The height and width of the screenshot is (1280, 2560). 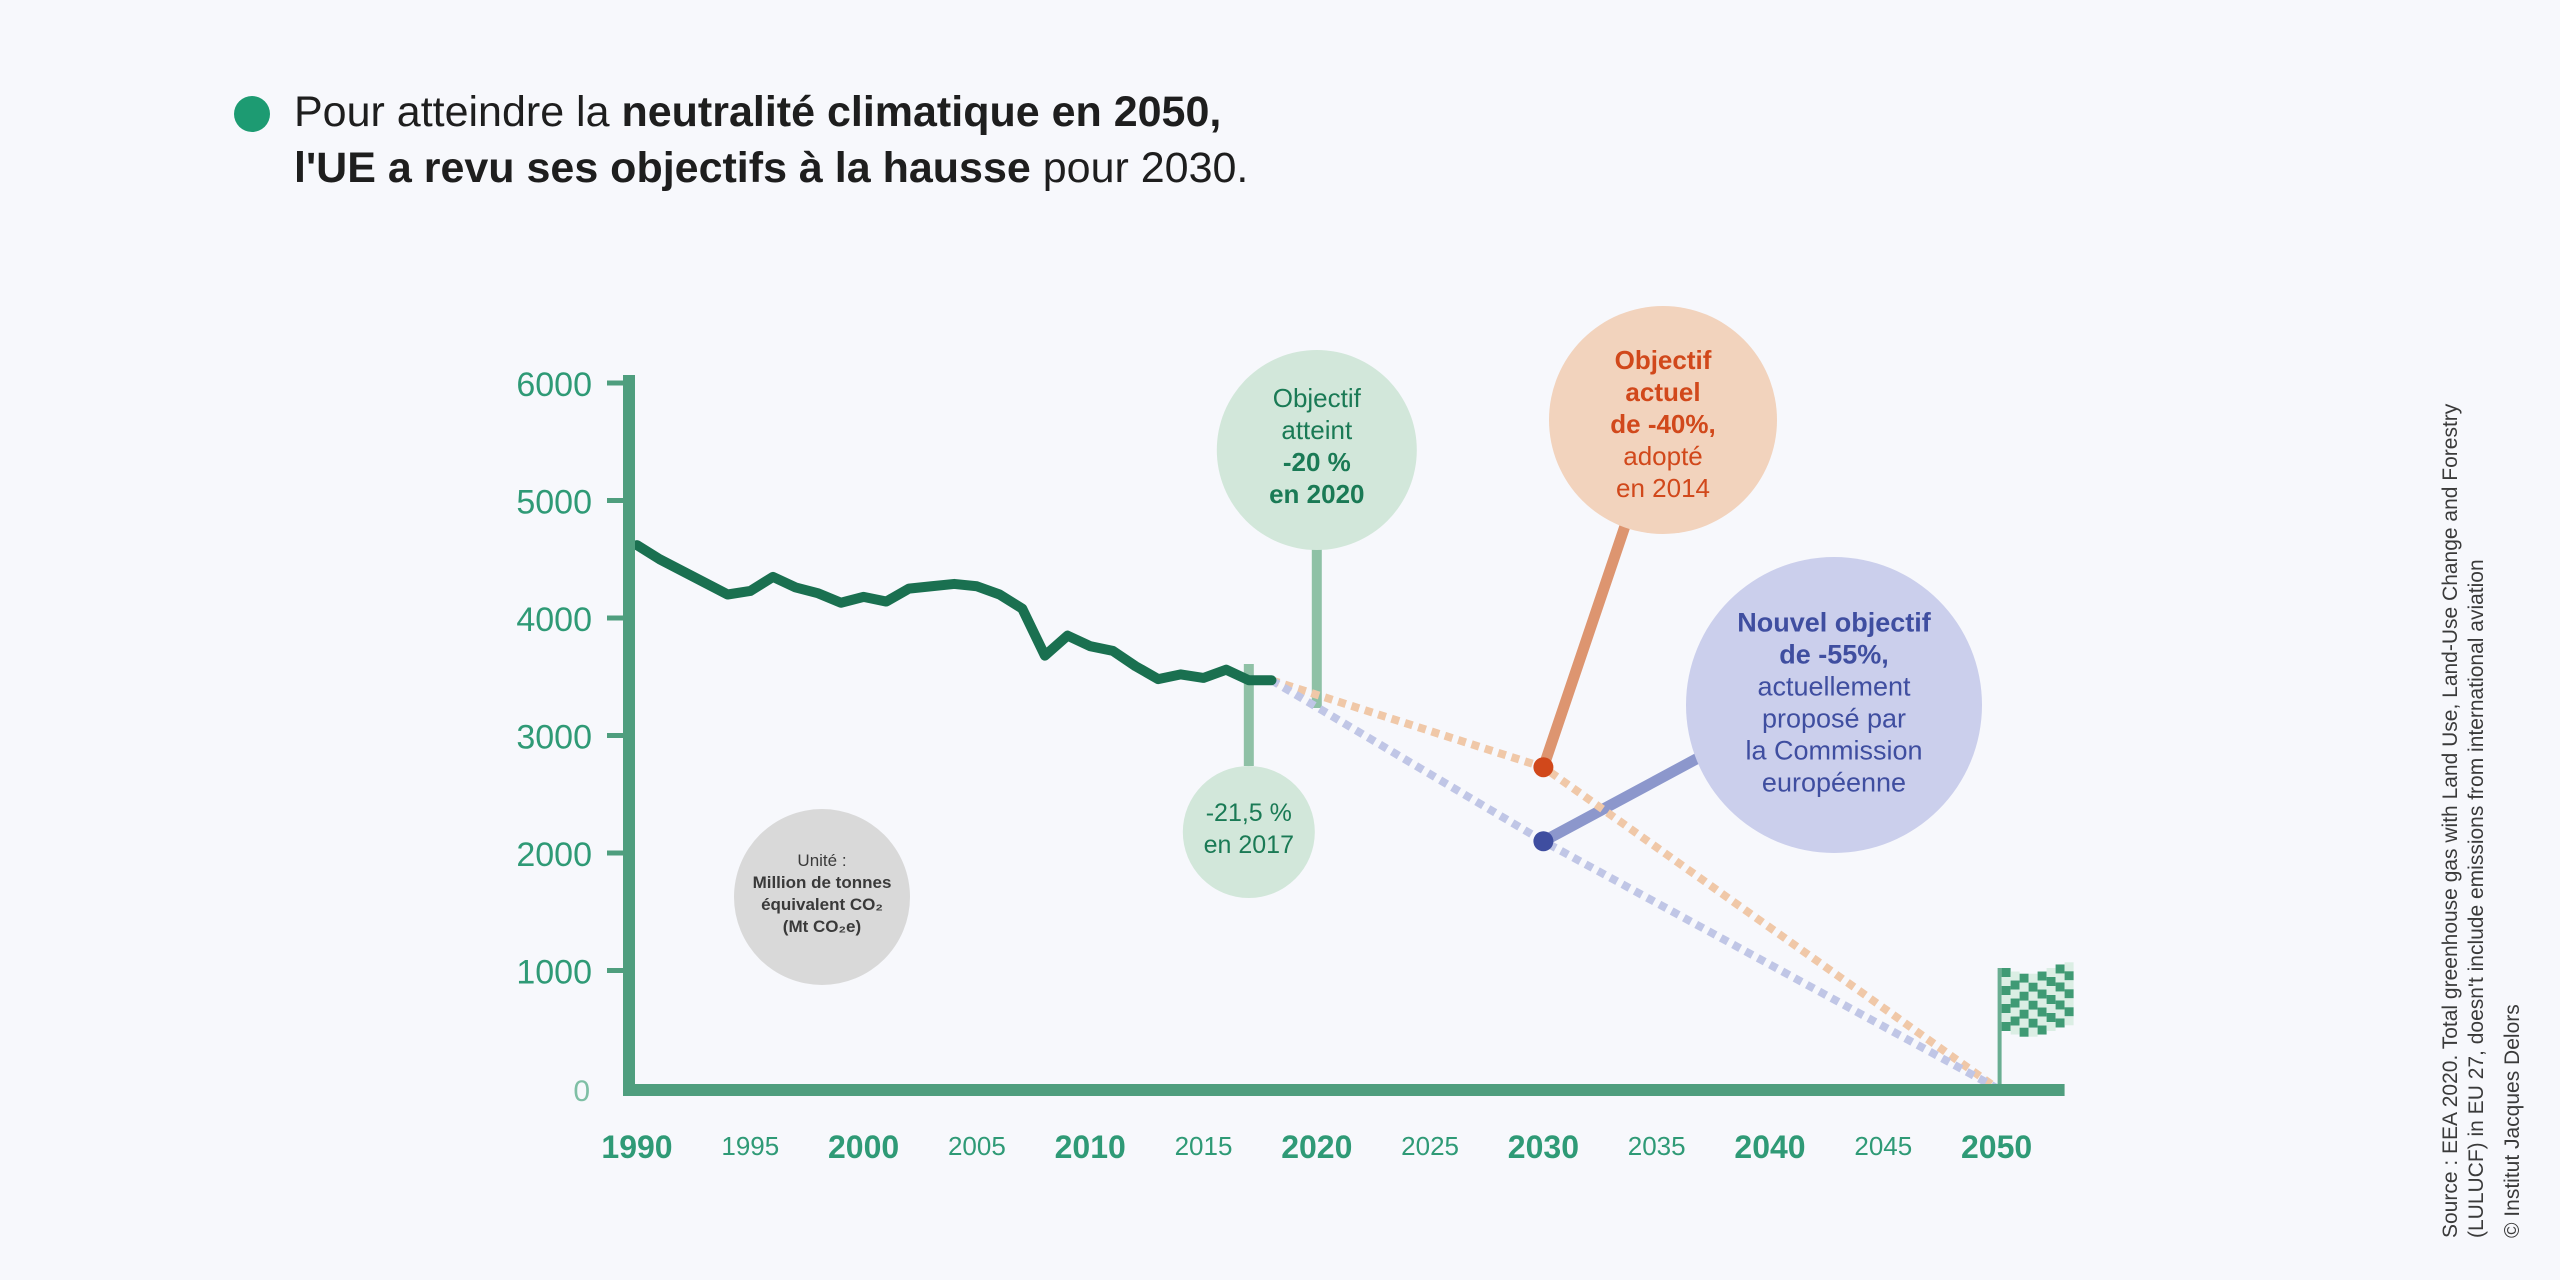 I want to click on finish-flag, so click(x=2035, y=1023).